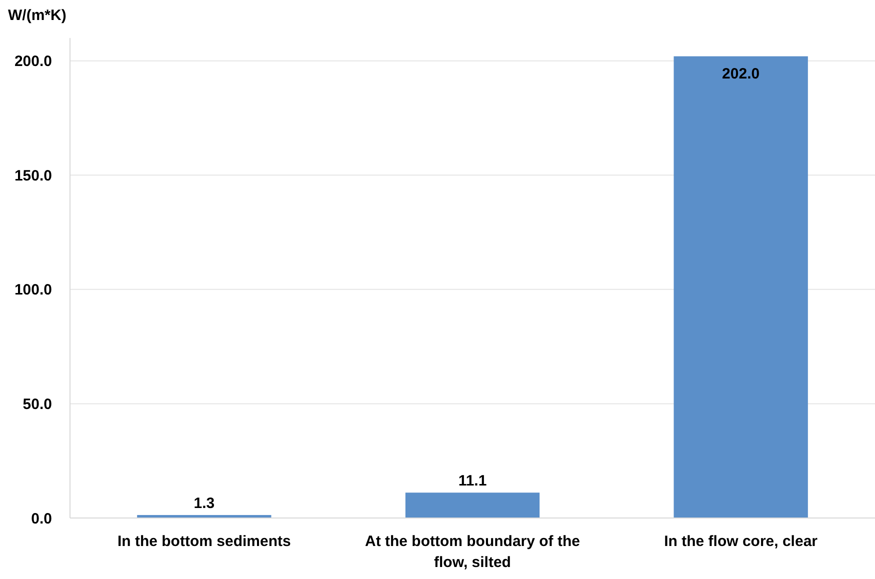 The height and width of the screenshot is (579, 875). I want to click on y-tick-label: 200.0, so click(33, 61).